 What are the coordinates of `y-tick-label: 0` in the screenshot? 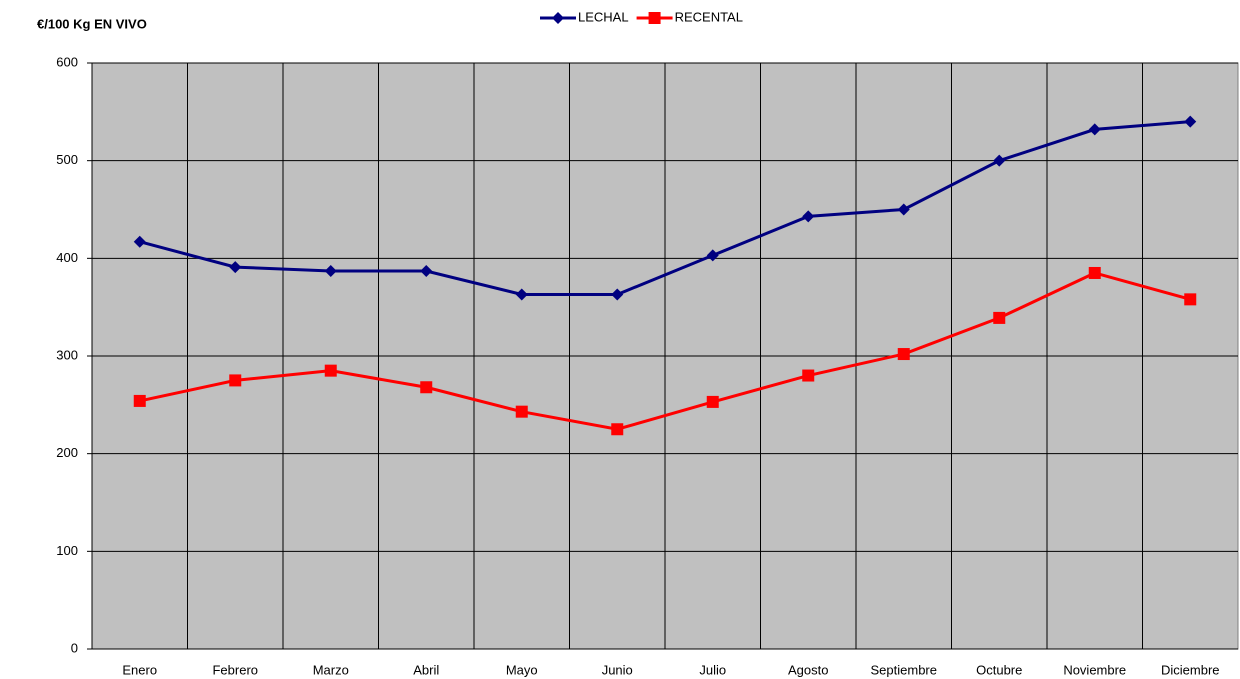 It's located at (74, 647).